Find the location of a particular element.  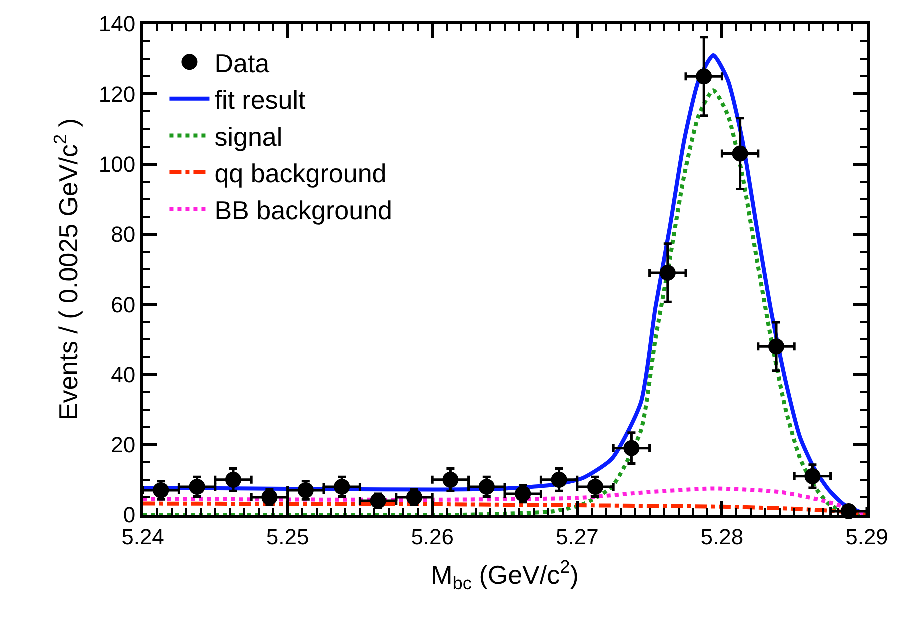

x-tick-label: 5.27 is located at coordinates (577, 537).